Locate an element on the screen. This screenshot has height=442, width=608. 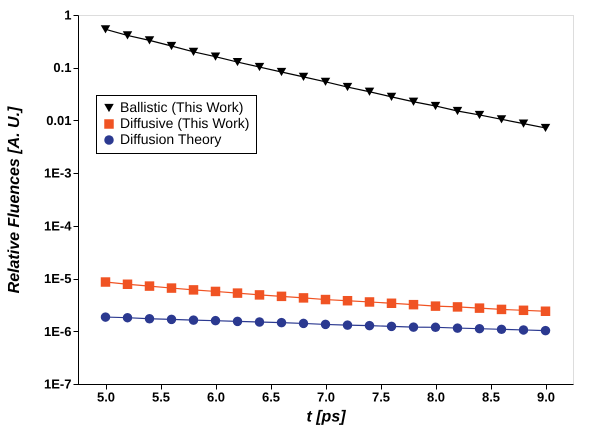
legend-label: Ballistic (This Work) is located at coordinates (182, 107).